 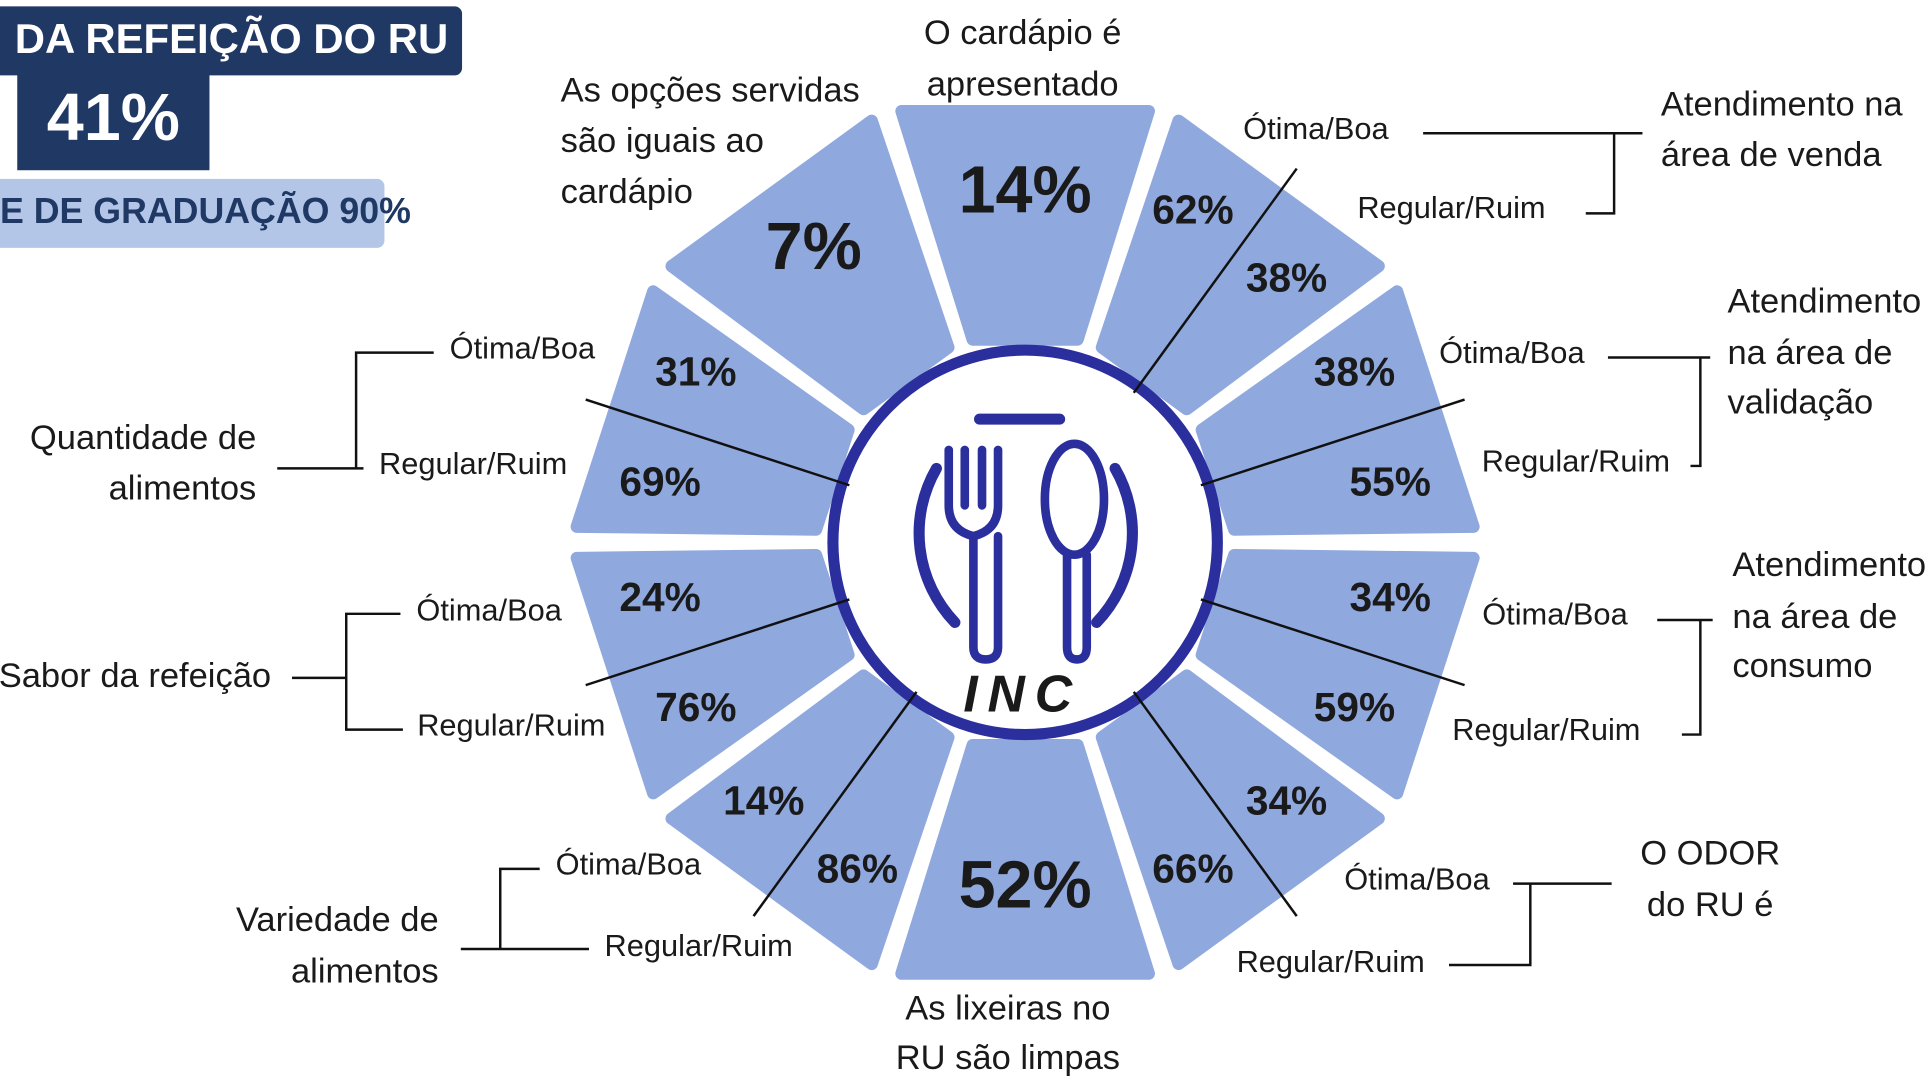 I want to click on segment-value: 62%, so click(x=1192, y=210).